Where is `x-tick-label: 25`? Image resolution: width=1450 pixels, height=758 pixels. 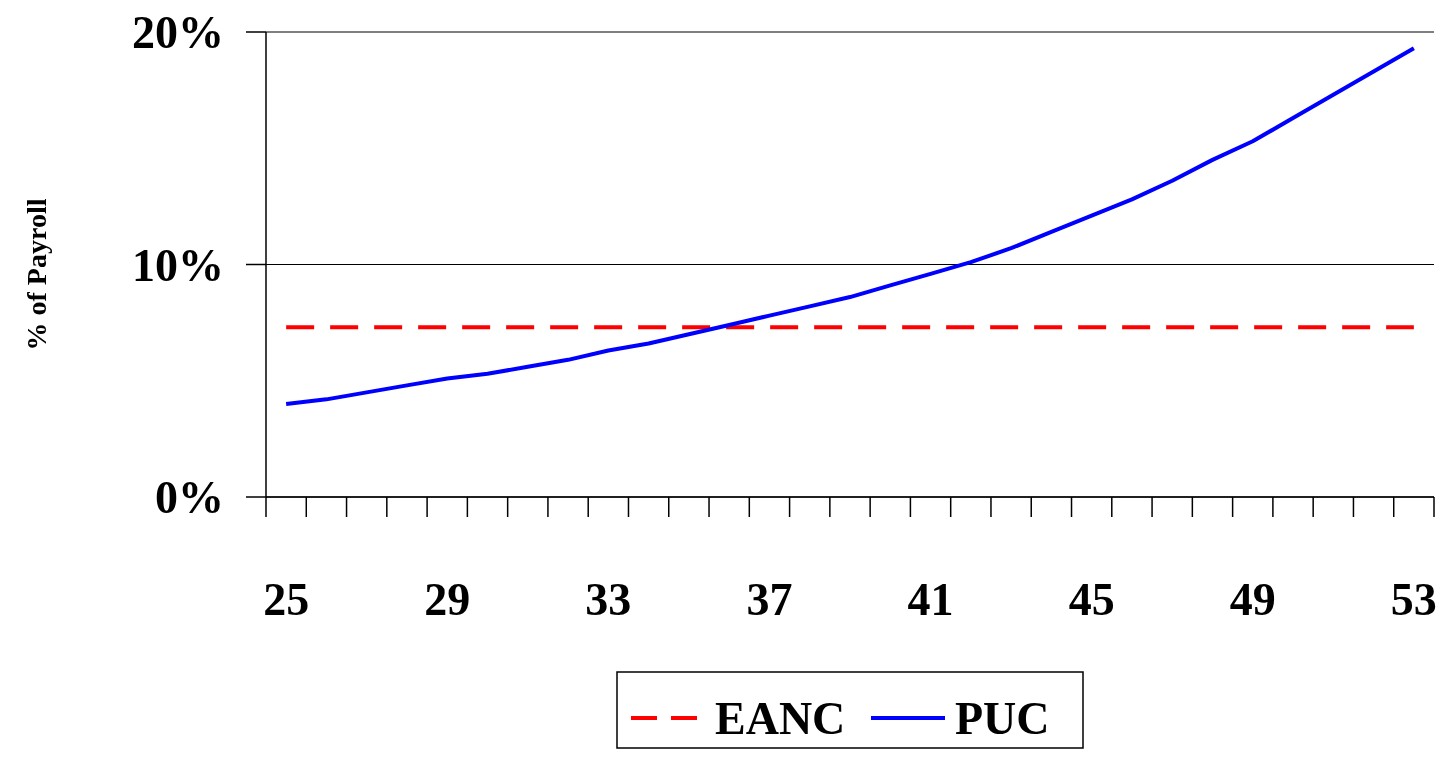 x-tick-label: 25 is located at coordinates (286, 599).